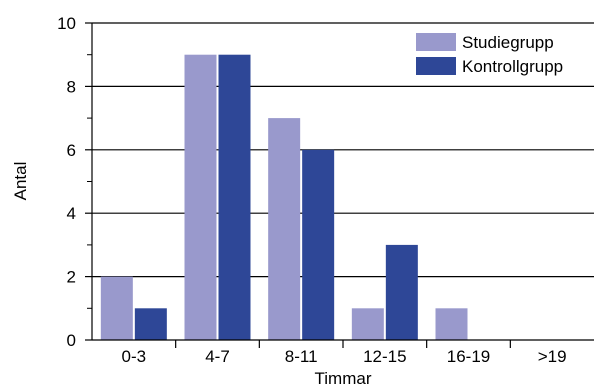 This screenshot has height=390, width=596. Describe the element at coordinates (134, 356) in the screenshot. I see `x-tick-label: 0-3` at that location.